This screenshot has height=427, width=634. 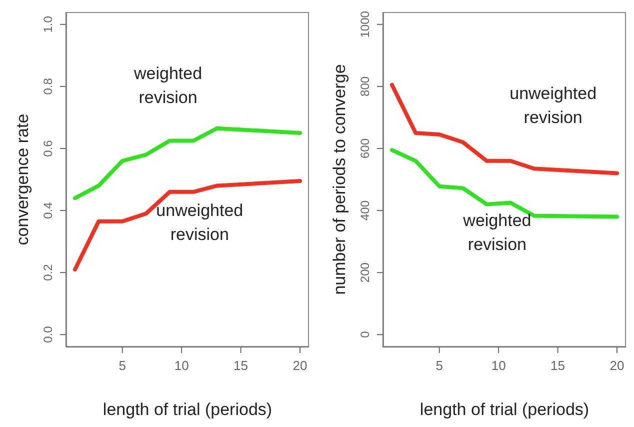 What do you see at coordinates (365, 86) in the screenshot?
I see `y-tick-label: 800` at bounding box center [365, 86].